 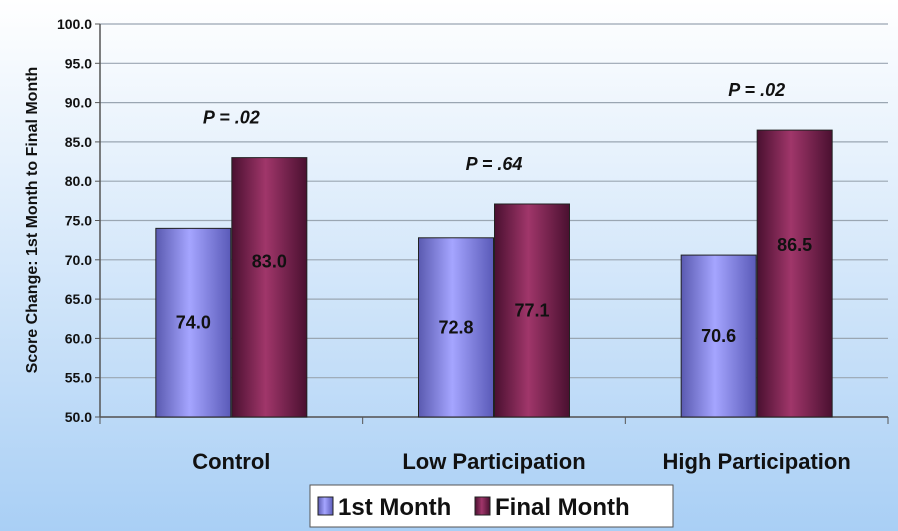 I want to click on y-tick-label: 85.0, so click(x=78, y=142).